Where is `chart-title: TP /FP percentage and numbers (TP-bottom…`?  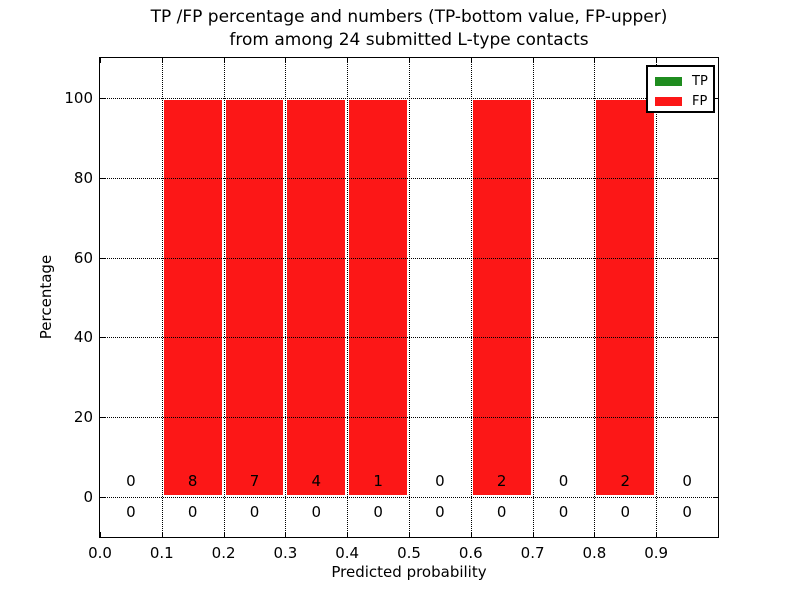
chart-title: TP /FP percentage and numbers (TP-bottom… is located at coordinates (409, 29).